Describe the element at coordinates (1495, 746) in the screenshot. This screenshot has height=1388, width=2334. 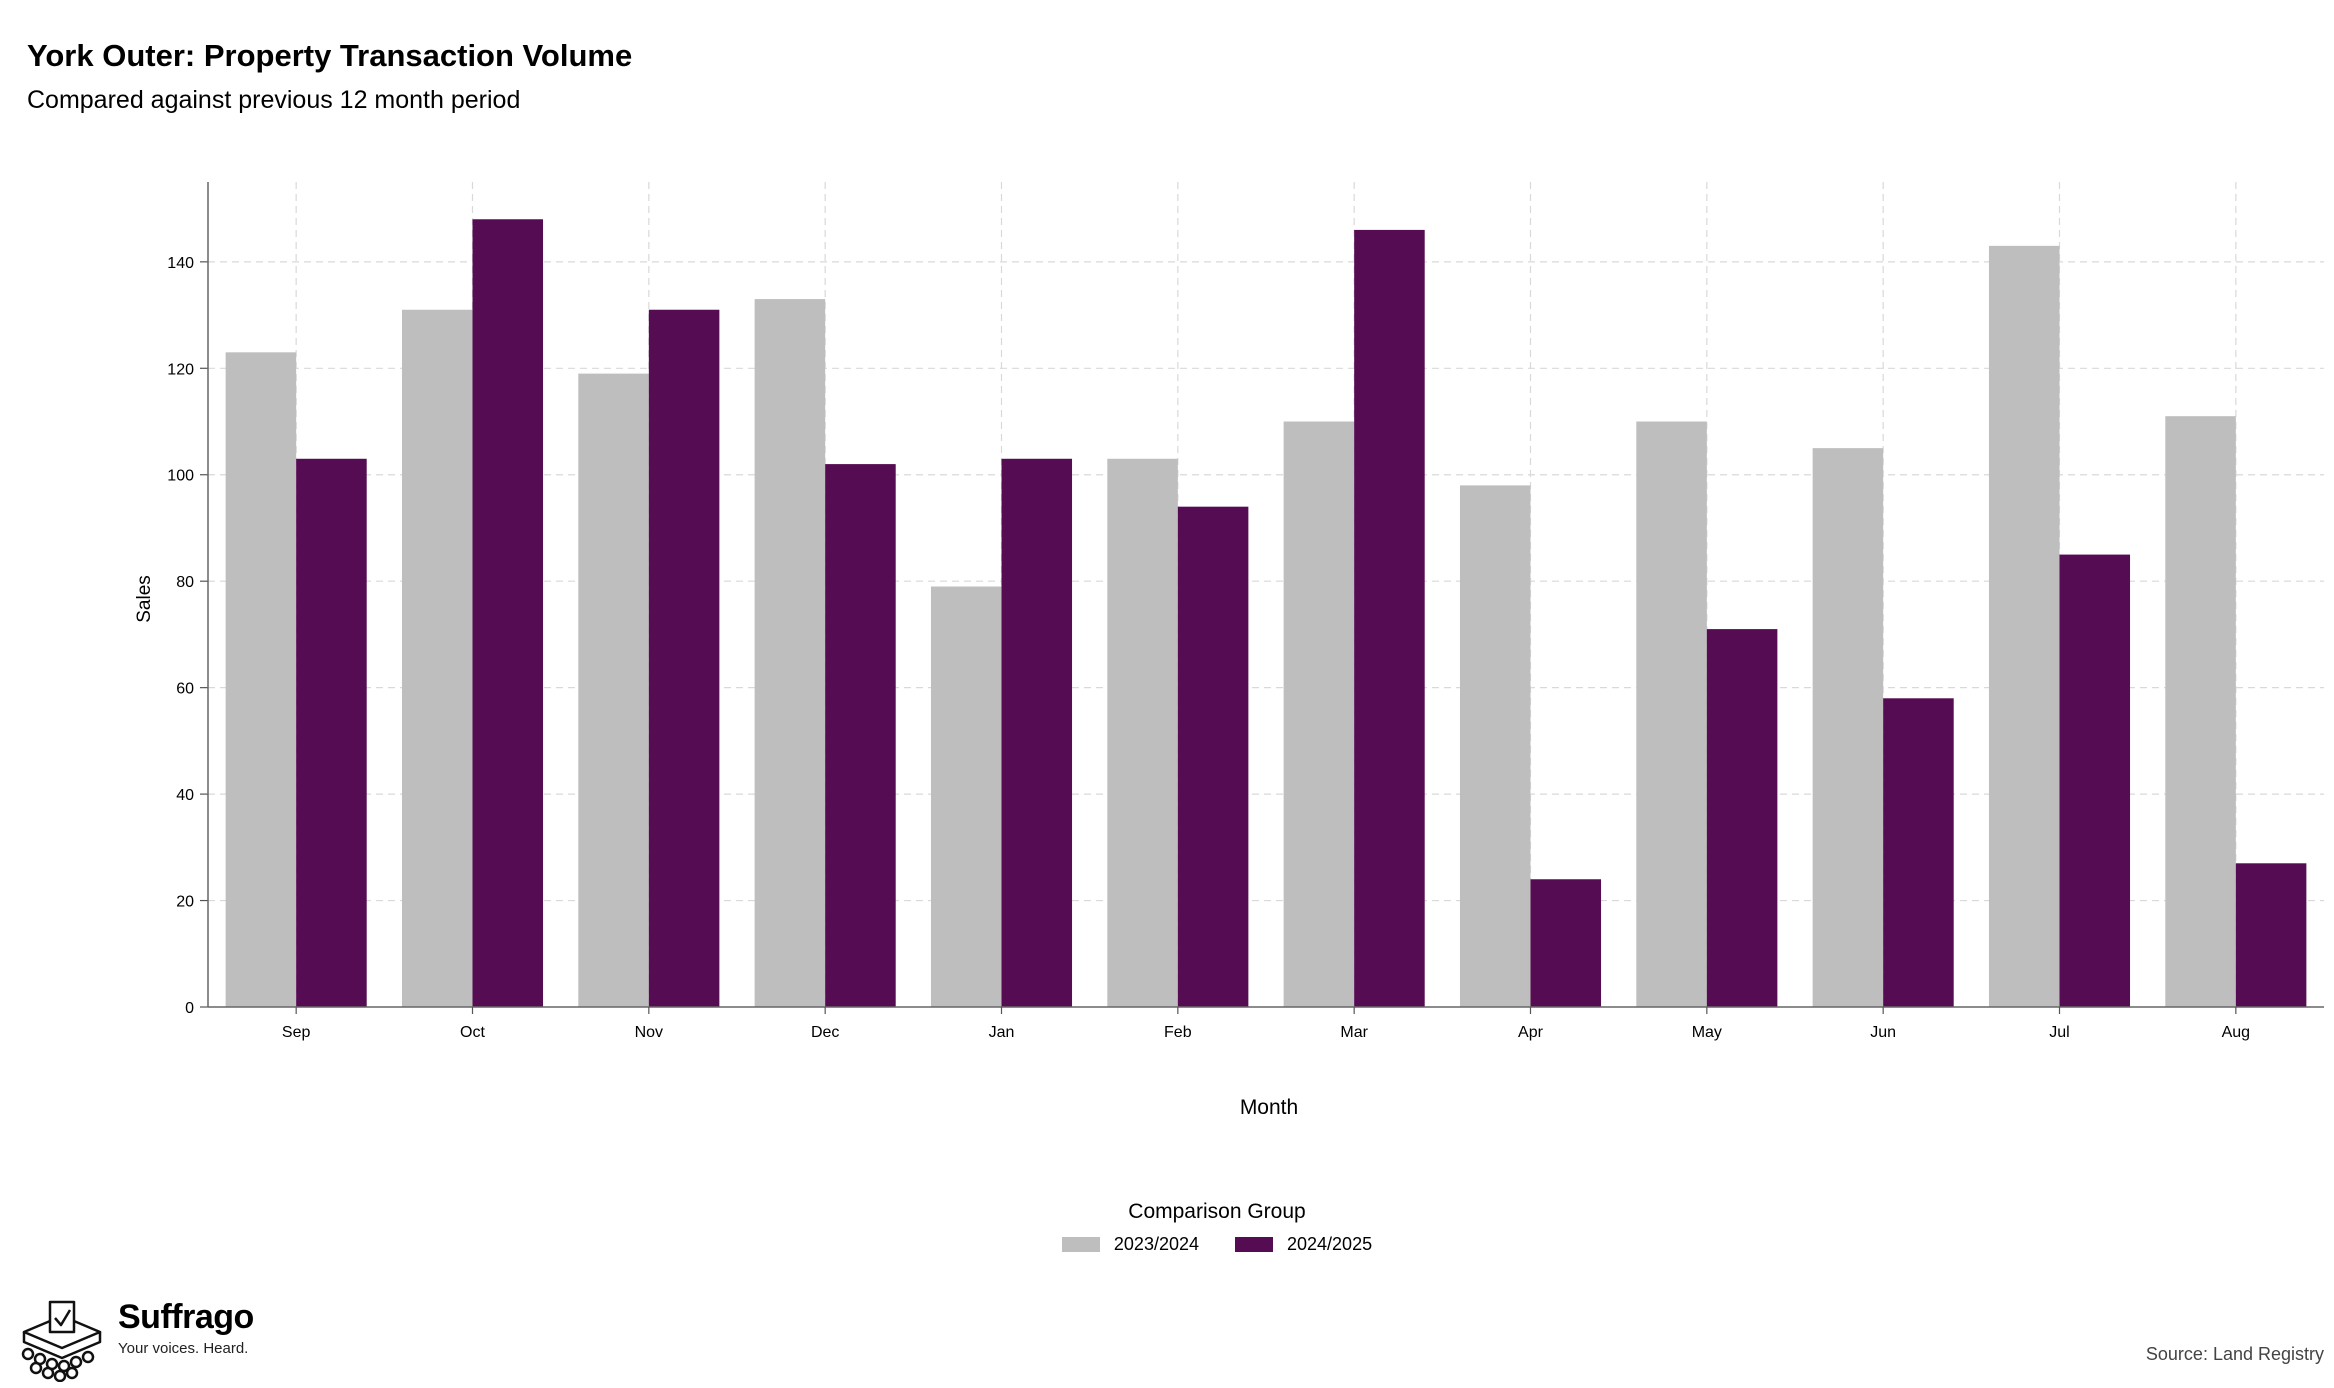
I see `bar-2023-2024-apr` at that location.